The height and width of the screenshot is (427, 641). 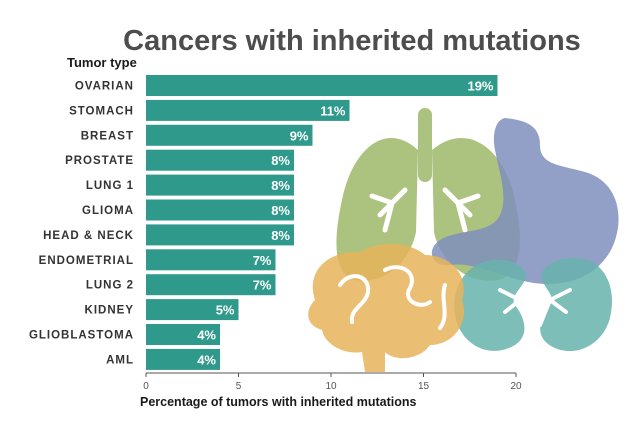 I want to click on x-tick-label: 15, so click(x=424, y=386).